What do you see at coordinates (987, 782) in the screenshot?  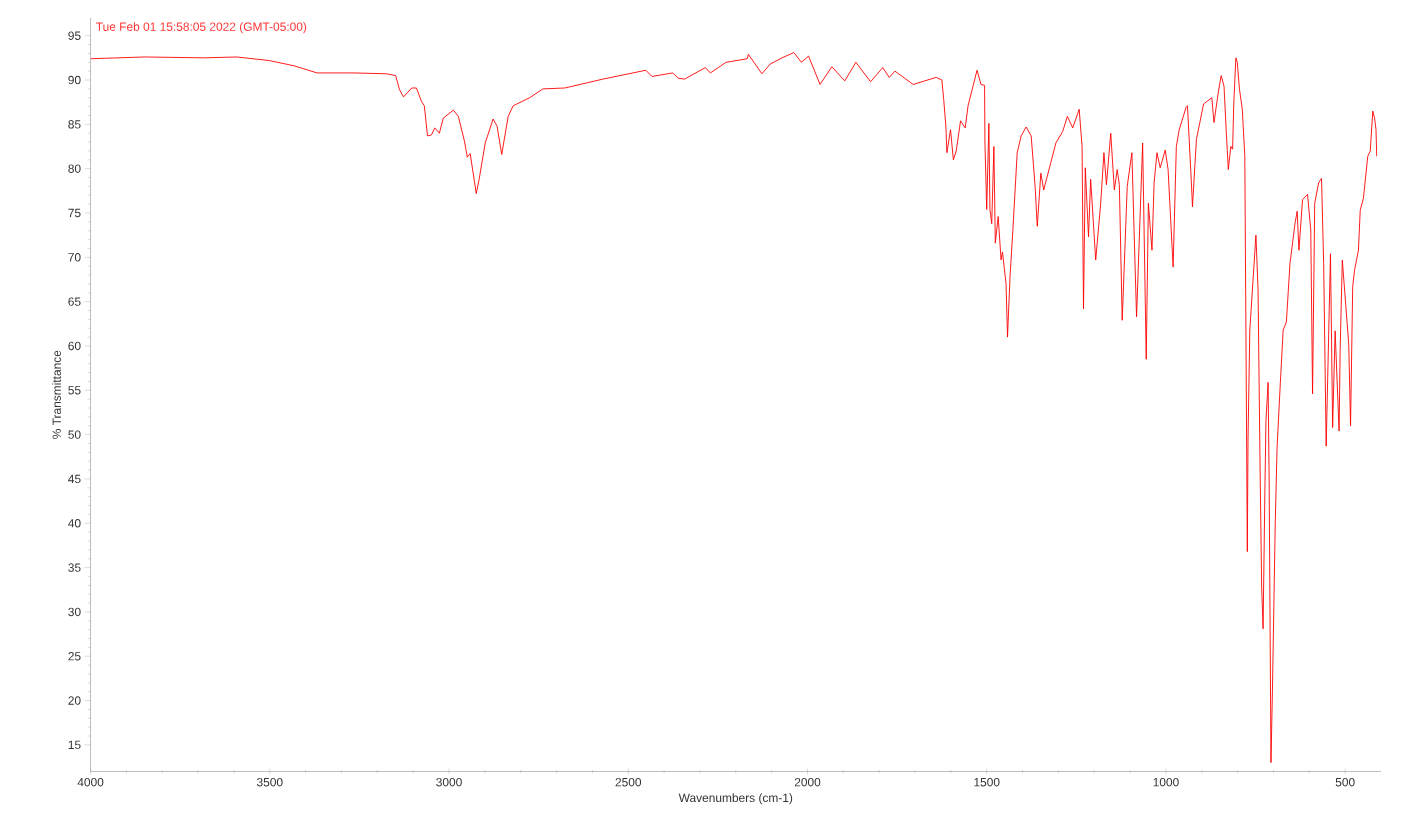 I see `x-tick-label: 1500` at bounding box center [987, 782].